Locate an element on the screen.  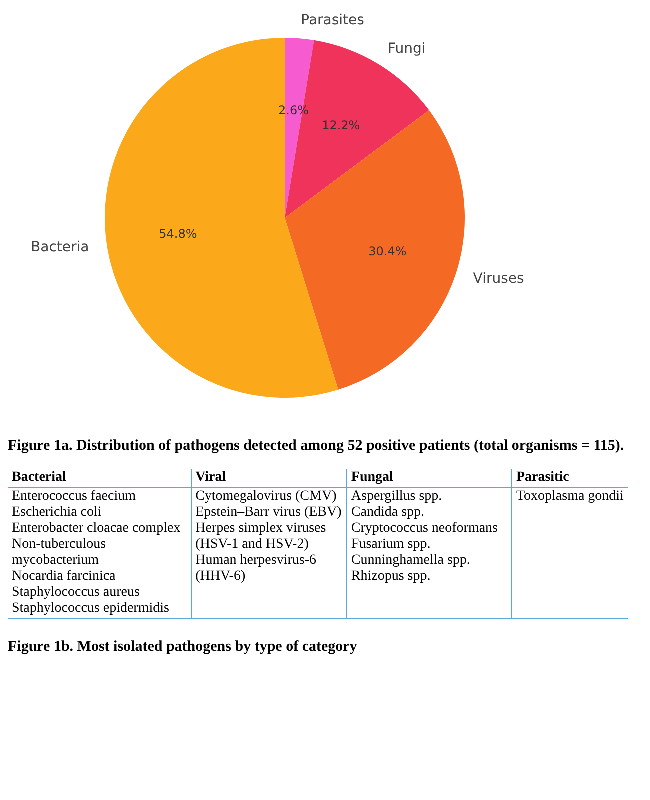
text: Herpes simplex viruses (HSV-1 and HSV-2) is located at coordinates (261, 536).